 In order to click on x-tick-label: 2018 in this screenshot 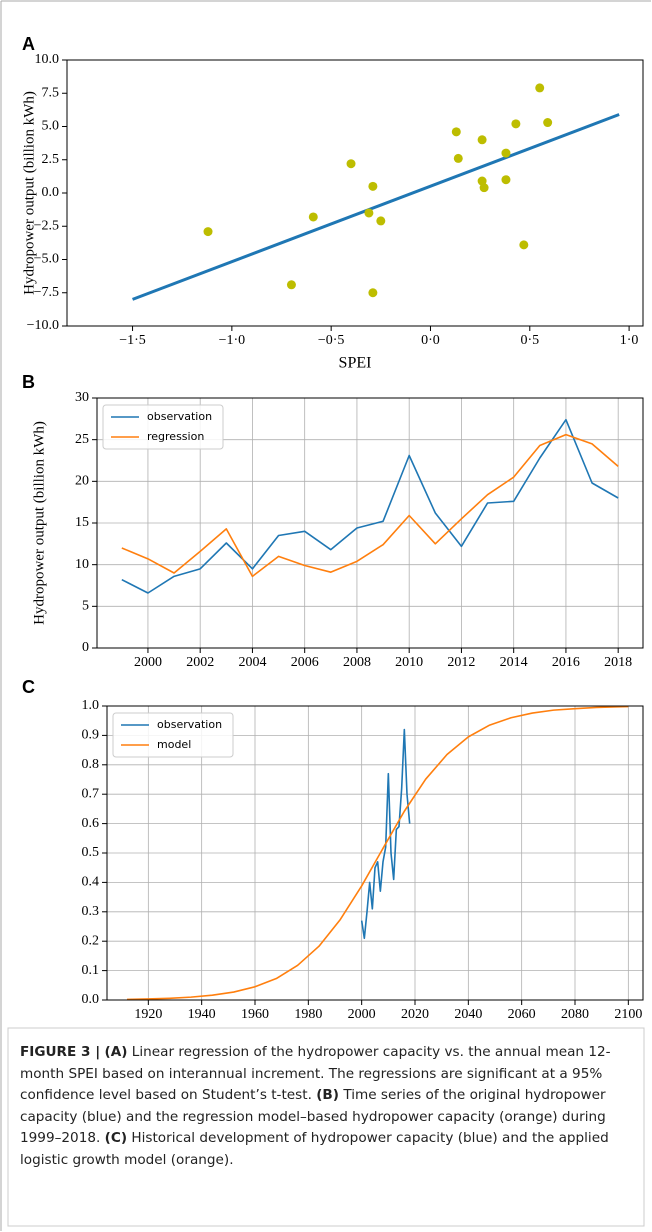, I will do `click(618, 662)`.